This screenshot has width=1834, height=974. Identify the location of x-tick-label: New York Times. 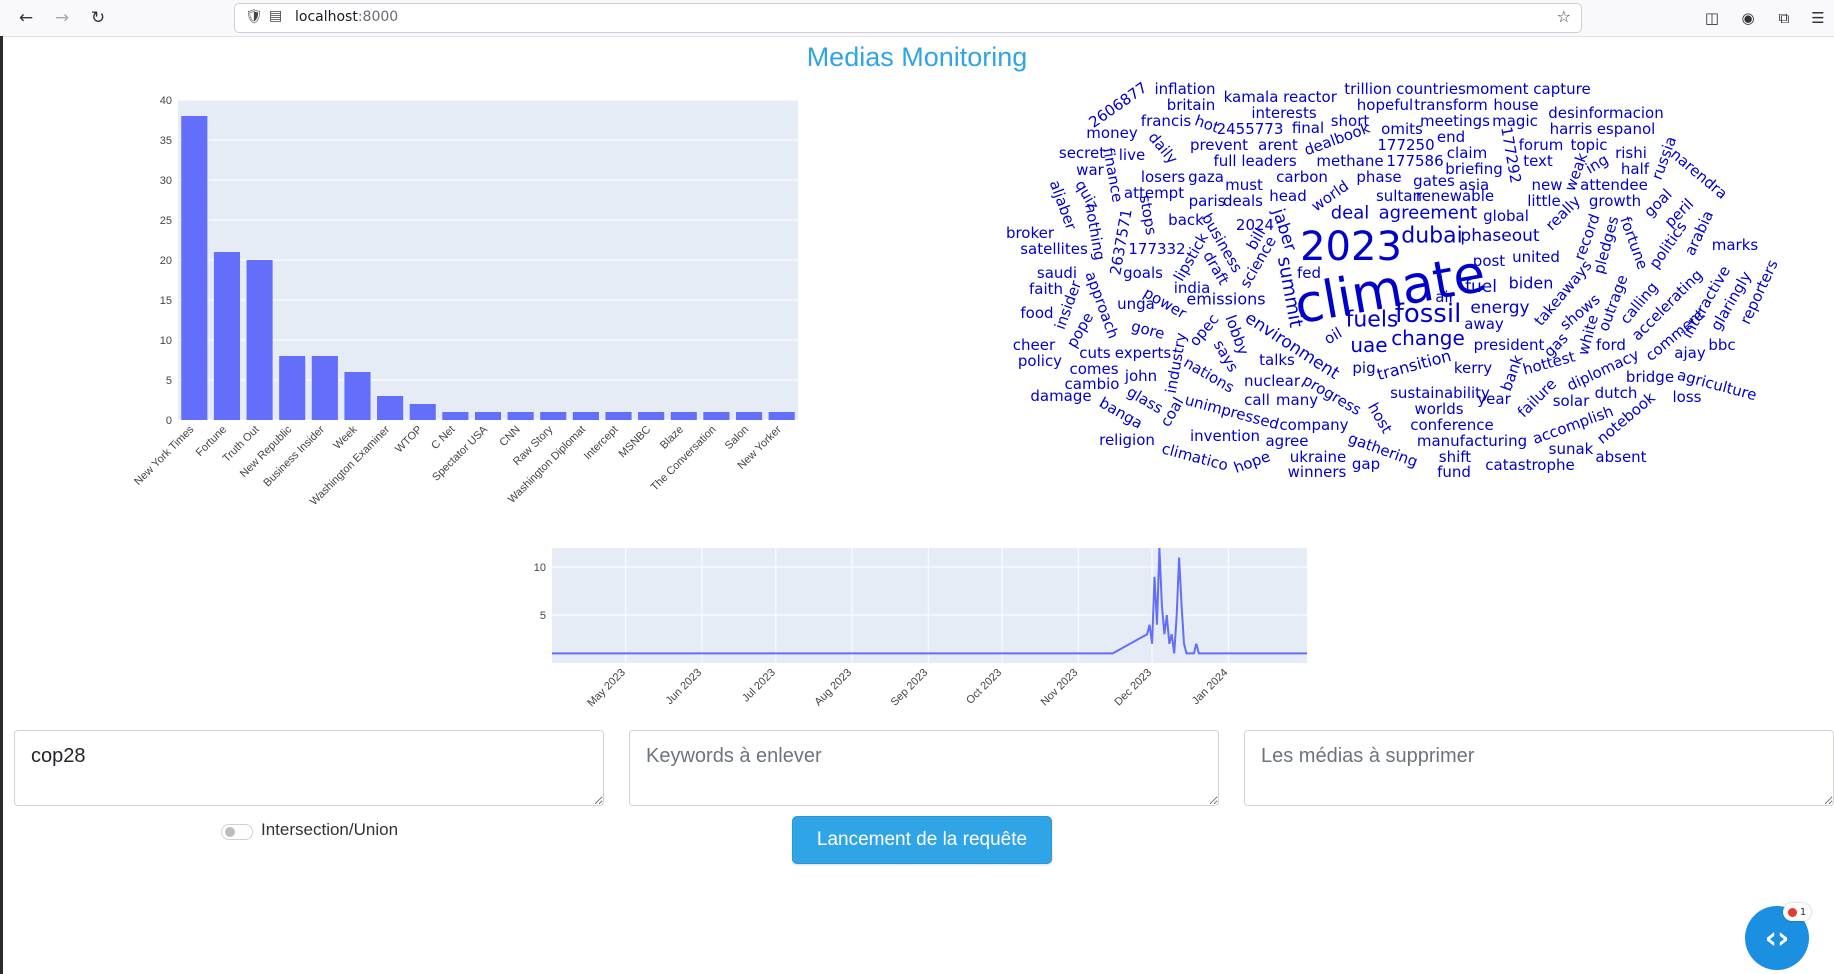
(164, 455).